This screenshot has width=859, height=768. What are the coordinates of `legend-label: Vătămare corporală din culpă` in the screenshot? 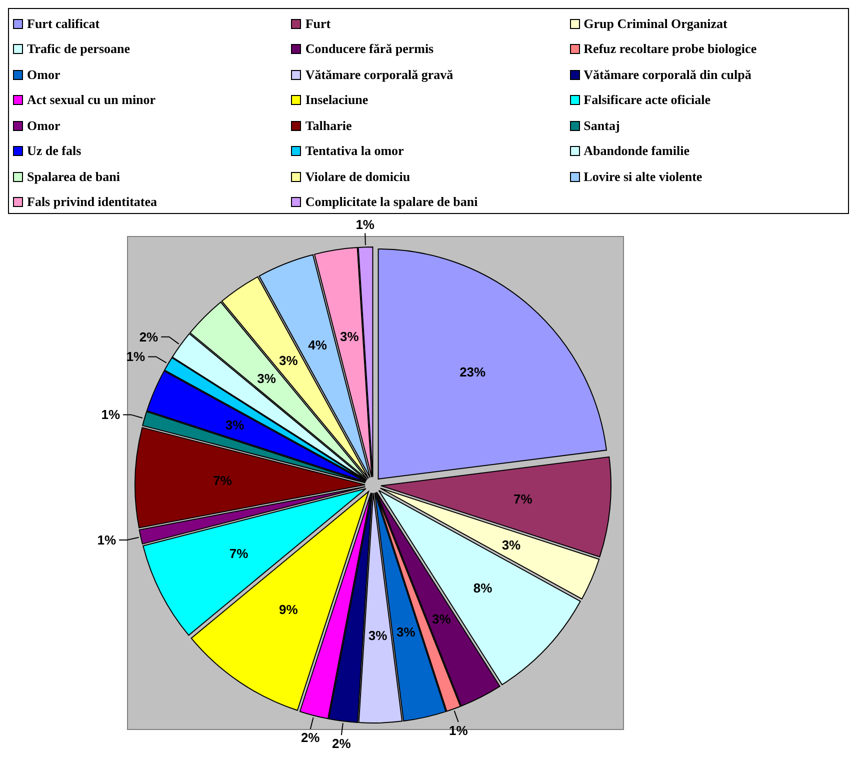 It's located at (668, 74).